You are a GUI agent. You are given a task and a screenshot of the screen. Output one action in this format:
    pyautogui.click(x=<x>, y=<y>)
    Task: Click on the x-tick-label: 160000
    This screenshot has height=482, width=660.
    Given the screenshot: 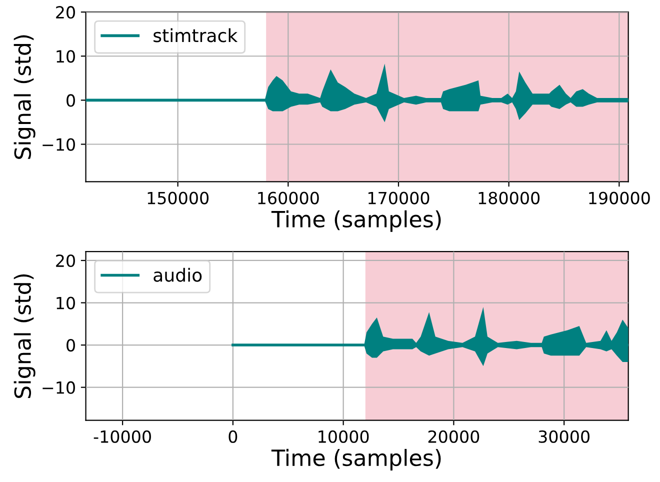 What is the action you would take?
    pyautogui.click(x=288, y=198)
    